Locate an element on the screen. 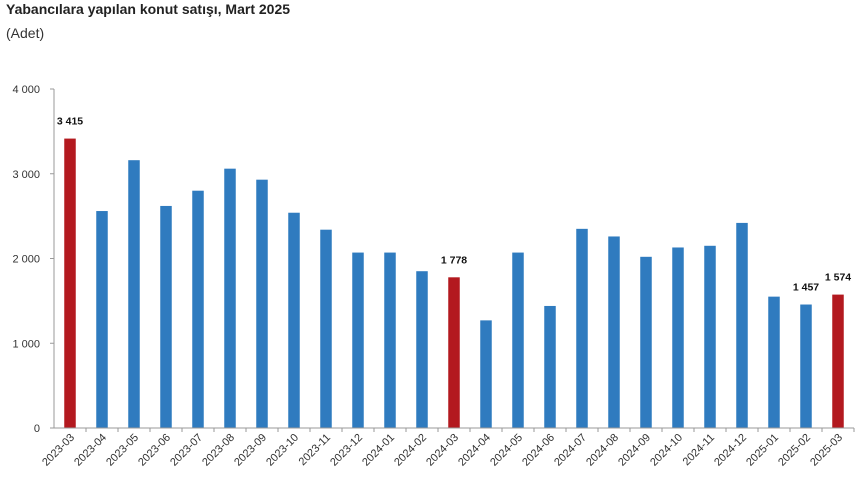  y-tick-label: 2 000 is located at coordinates (26, 260).